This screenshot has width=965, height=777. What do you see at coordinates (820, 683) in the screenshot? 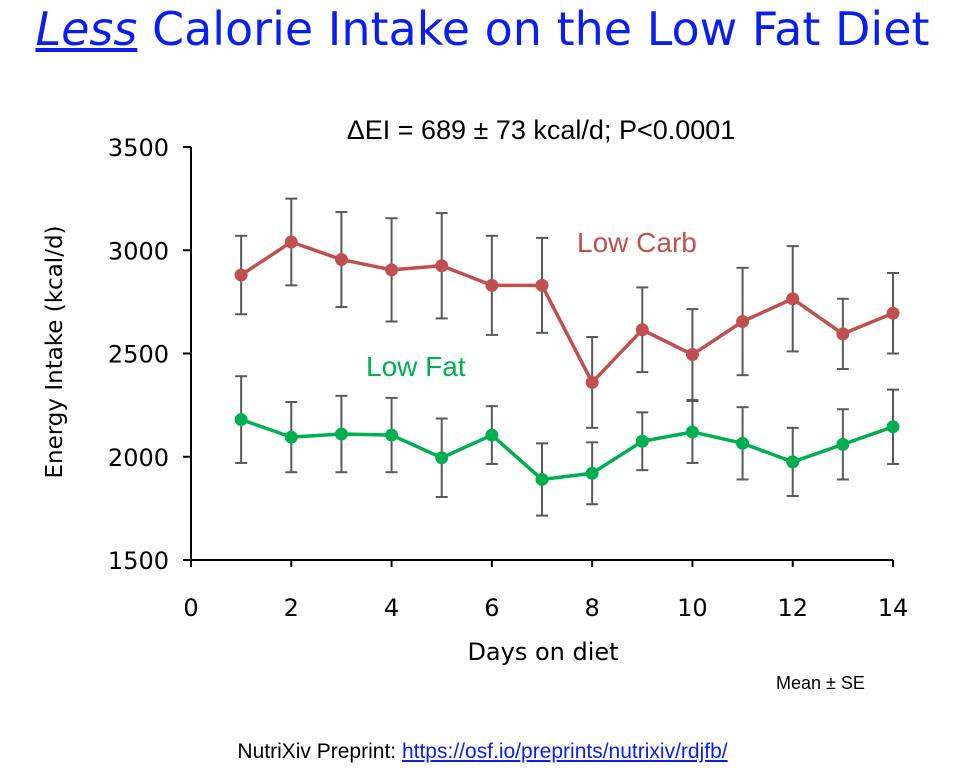
I see `mean-se-note: Mean ± SE` at bounding box center [820, 683].